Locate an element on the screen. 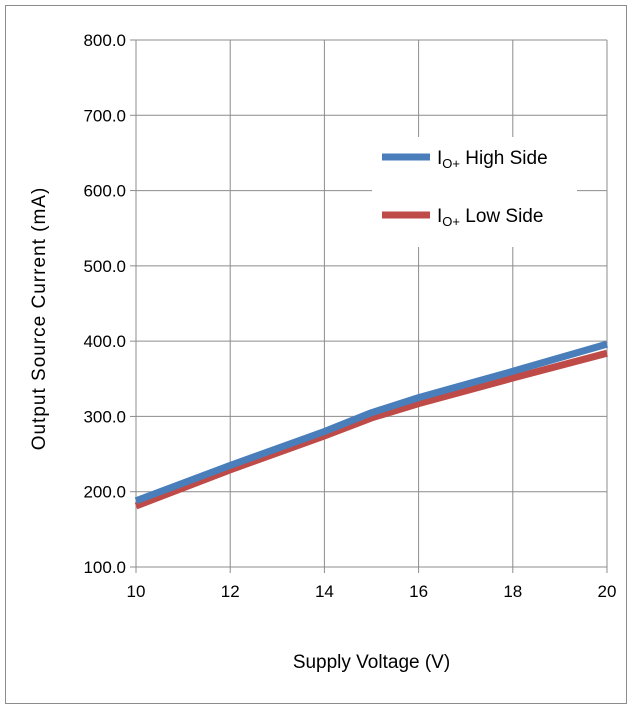 This screenshot has height=709, width=632. y-tick-label: 600.0 is located at coordinates (104, 191).